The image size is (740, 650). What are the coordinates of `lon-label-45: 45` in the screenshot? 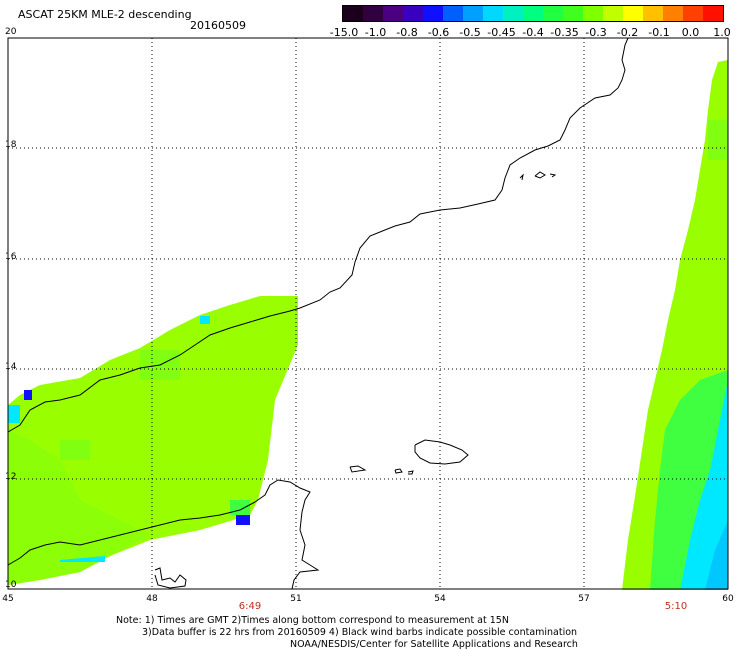 It's located at (8, 599).